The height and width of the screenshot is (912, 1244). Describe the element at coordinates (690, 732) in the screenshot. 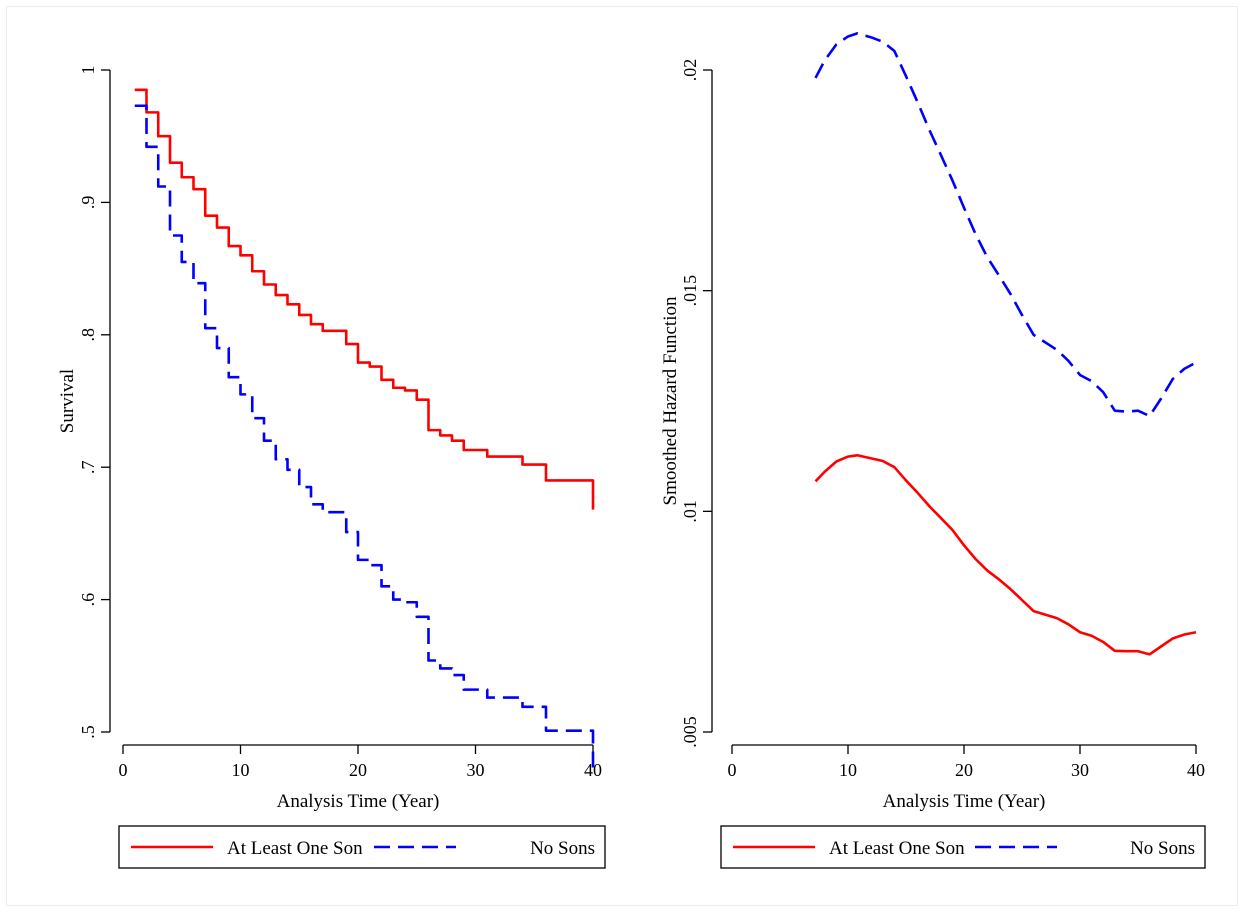

I see `y-tick-label: .005` at that location.